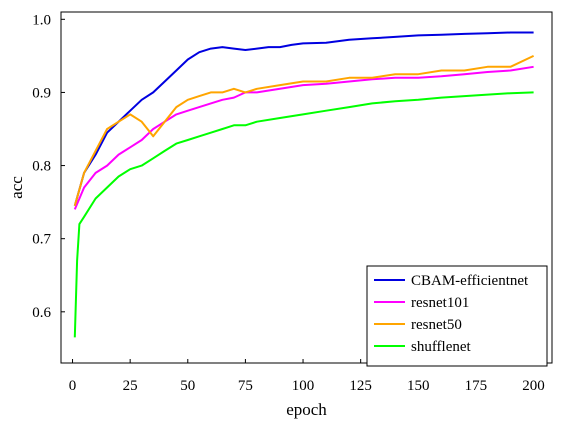  Describe the element at coordinates (245, 386) in the screenshot. I see `x-tick-label-3: 75` at that location.